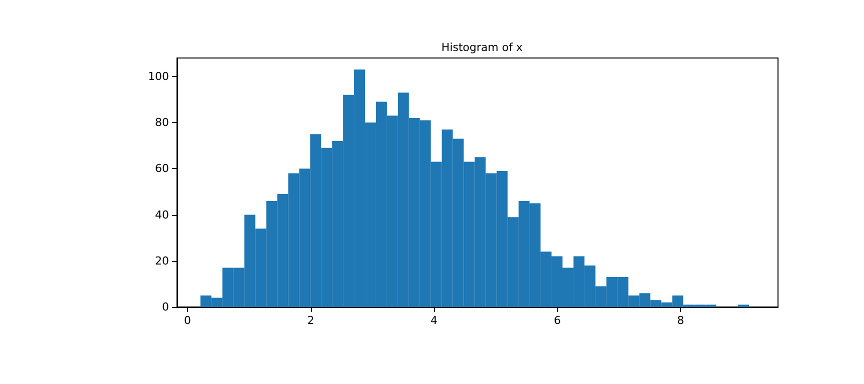  Describe the element at coordinates (187, 320) in the screenshot. I see `x-tick-label: 0` at that location.